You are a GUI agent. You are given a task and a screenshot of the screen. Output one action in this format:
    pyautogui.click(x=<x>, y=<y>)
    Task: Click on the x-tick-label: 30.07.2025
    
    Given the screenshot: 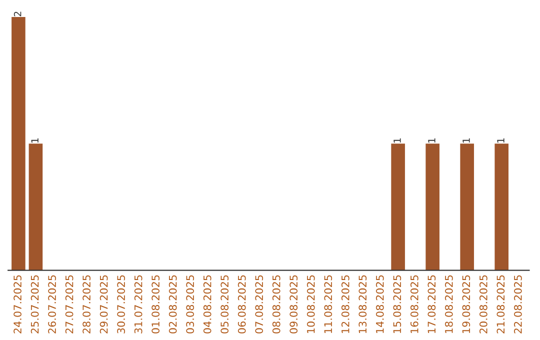 What is the action you would take?
    pyautogui.click(x=121, y=304)
    